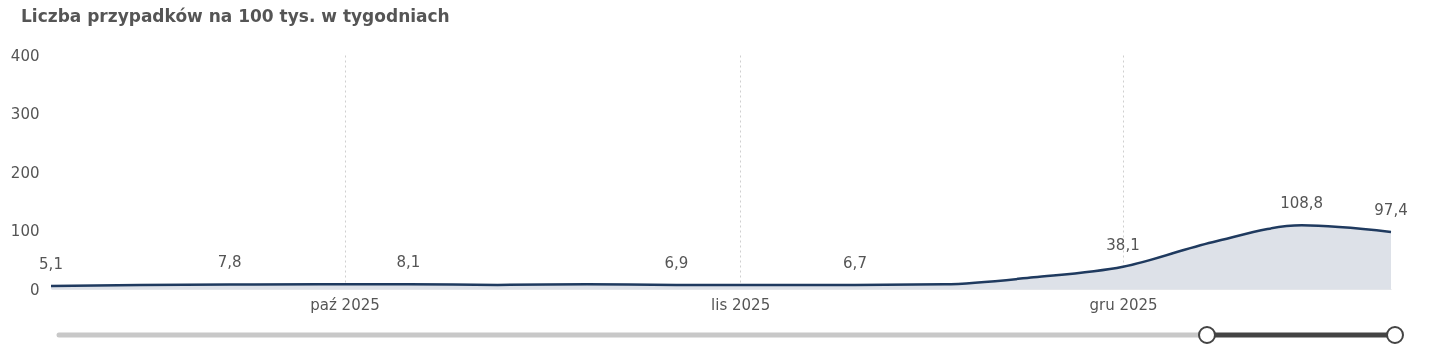  I want to click on chart-title: Liczba przypadków na 100 tys. w tygodniach, so click(235, 16).